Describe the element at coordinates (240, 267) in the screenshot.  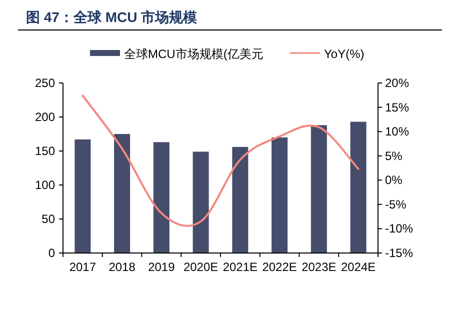
I see `x-tick-label: 2021E` at that location.